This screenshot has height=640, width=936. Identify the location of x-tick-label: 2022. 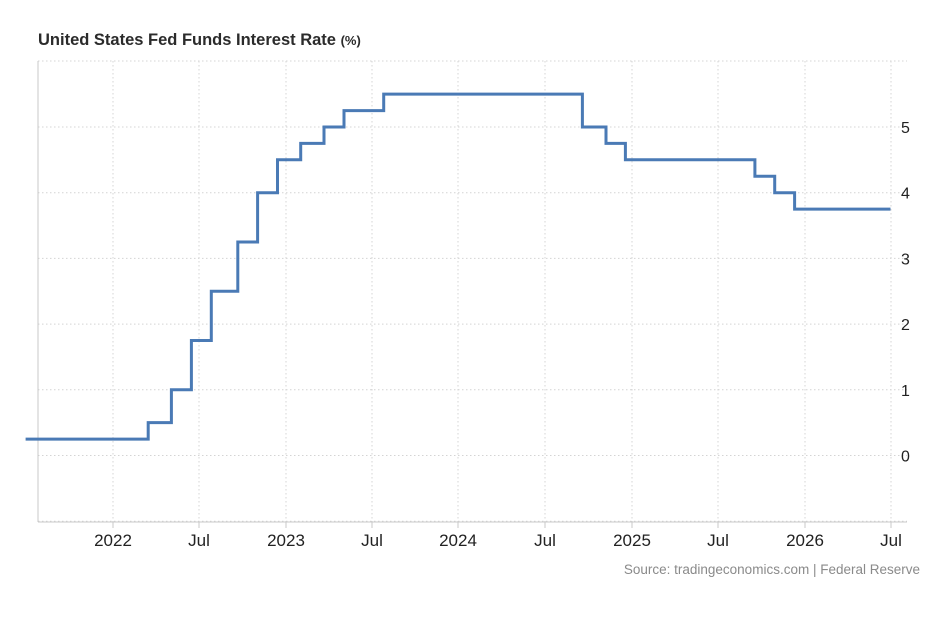
(113, 540).